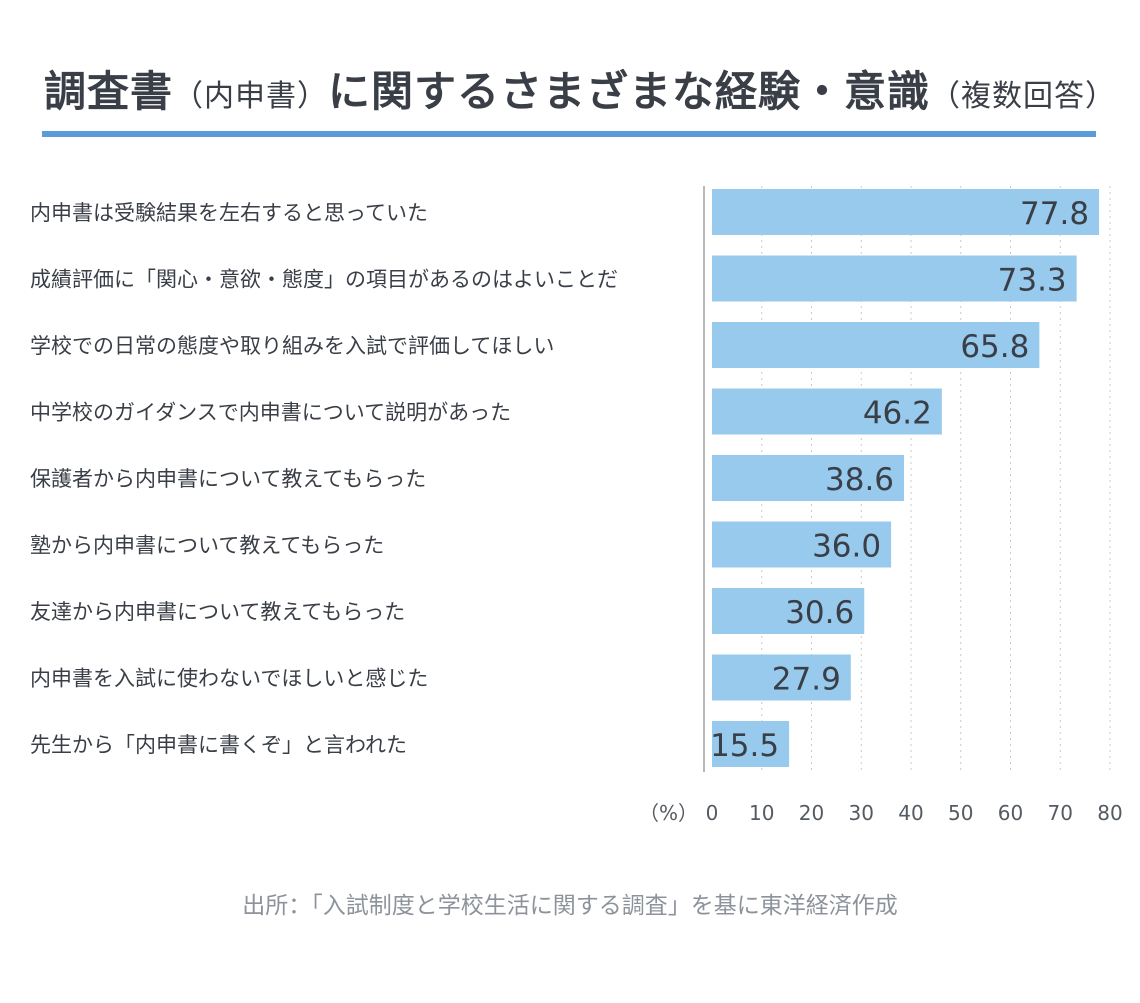 The width and height of the screenshot is (1140, 1003). What do you see at coordinates (1010, 813) in the screenshot?
I see `x-tick-label-6: 60` at bounding box center [1010, 813].